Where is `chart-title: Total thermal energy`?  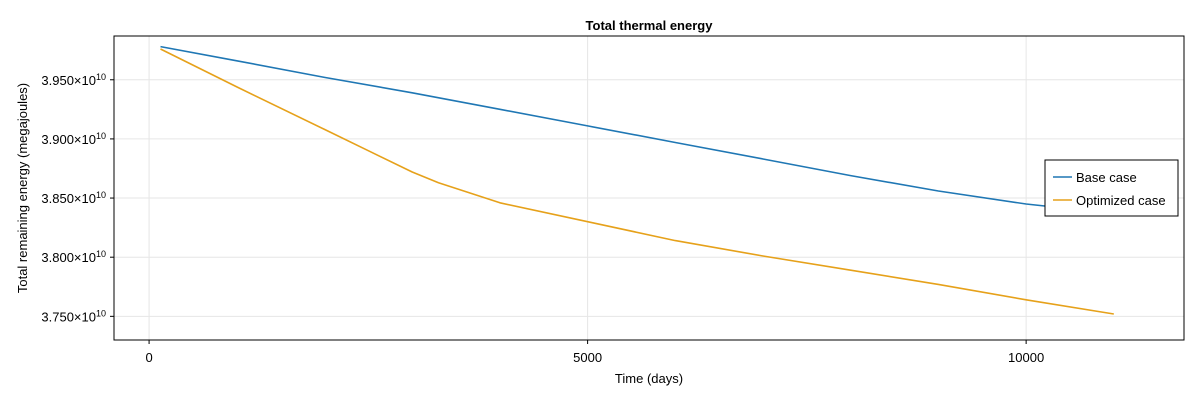 chart-title: Total thermal energy is located at coordinates (650, 25).